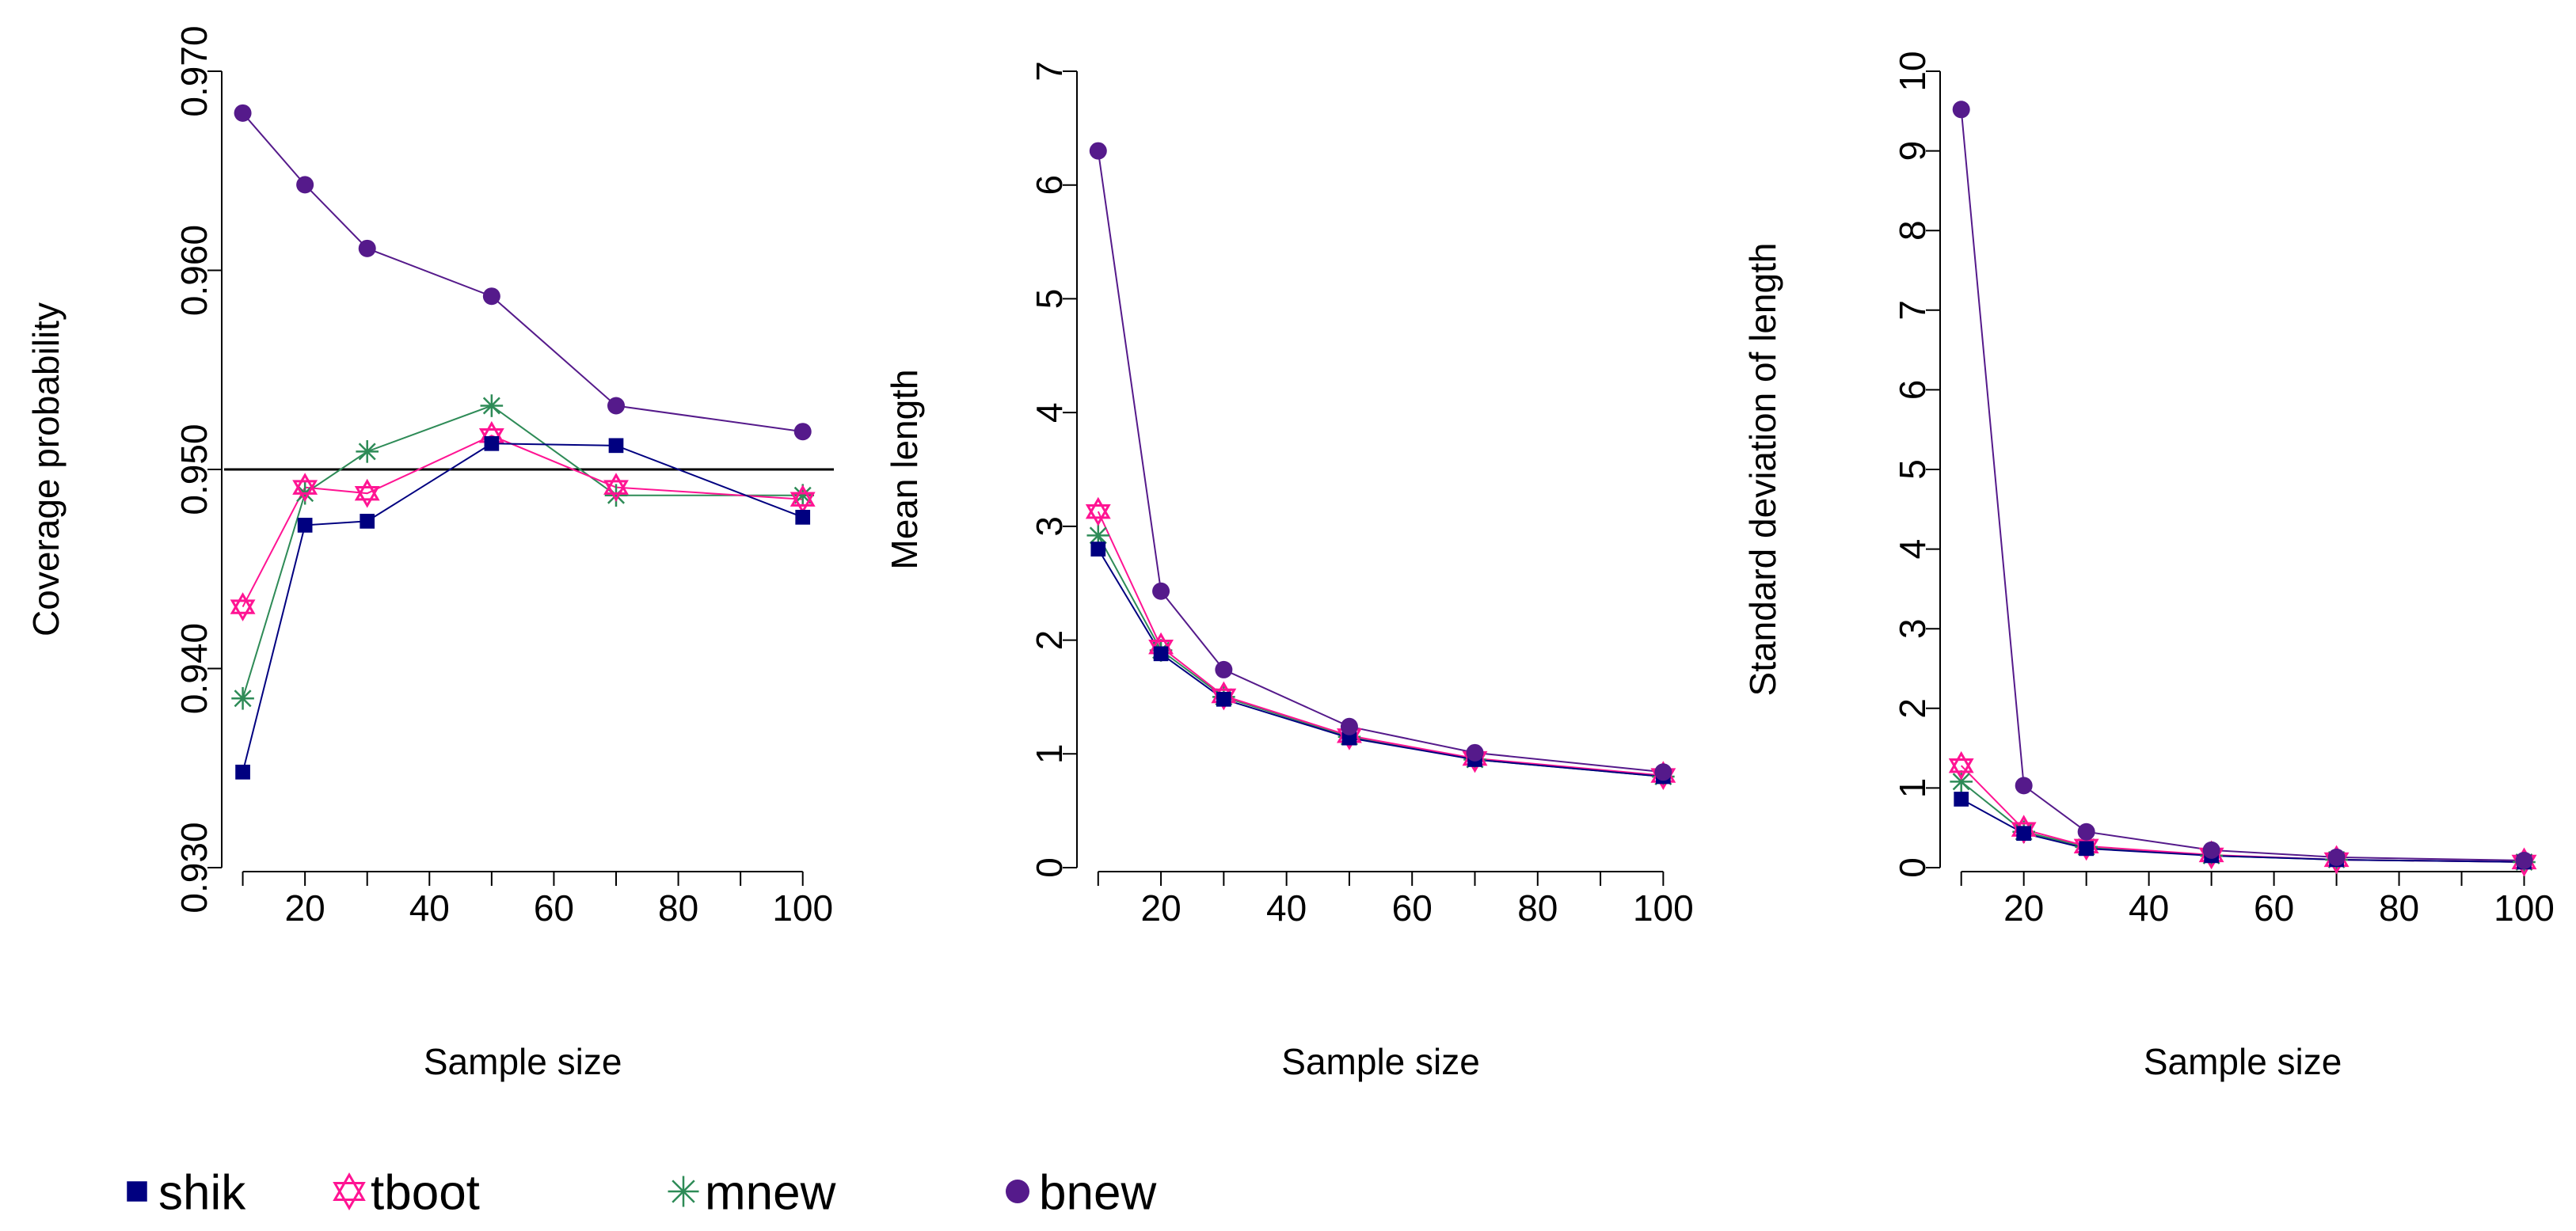  Describe the element at coordinates (1049, 867) in the screenshot. I see `y-tick-label: 0` at that location.